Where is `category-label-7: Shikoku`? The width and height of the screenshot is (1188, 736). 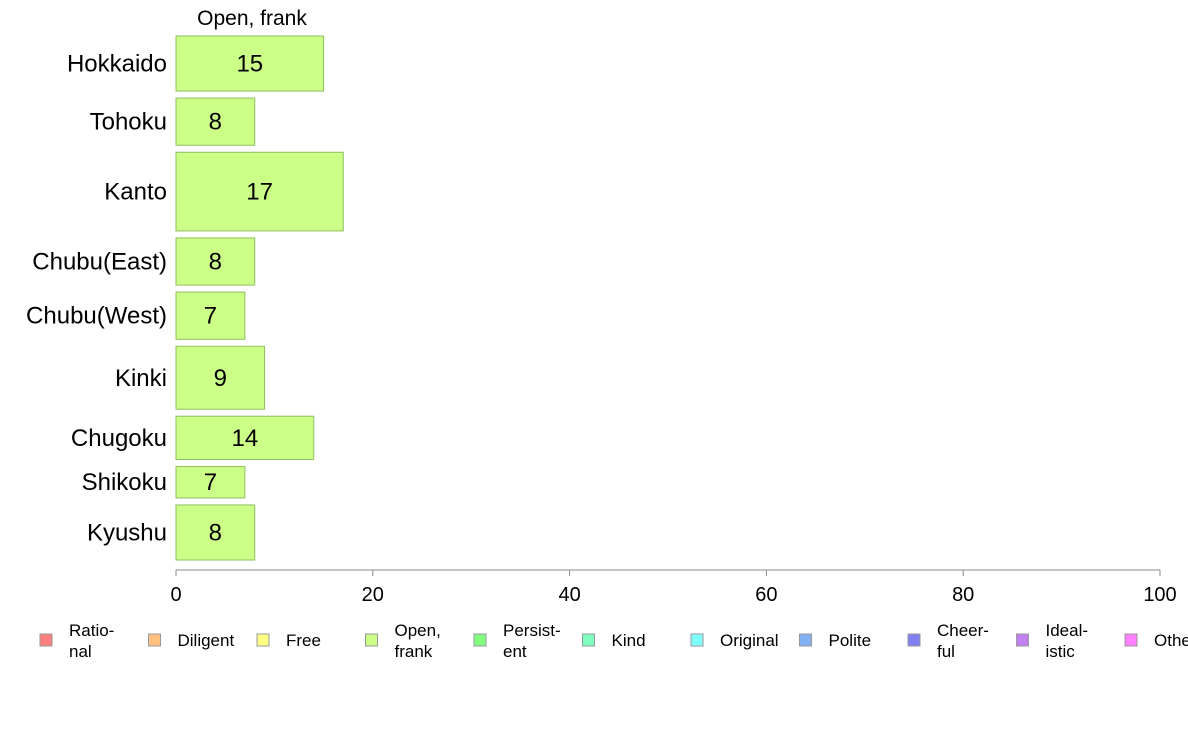
category-label-7: Shikoku is located at coordinates (124, 482).